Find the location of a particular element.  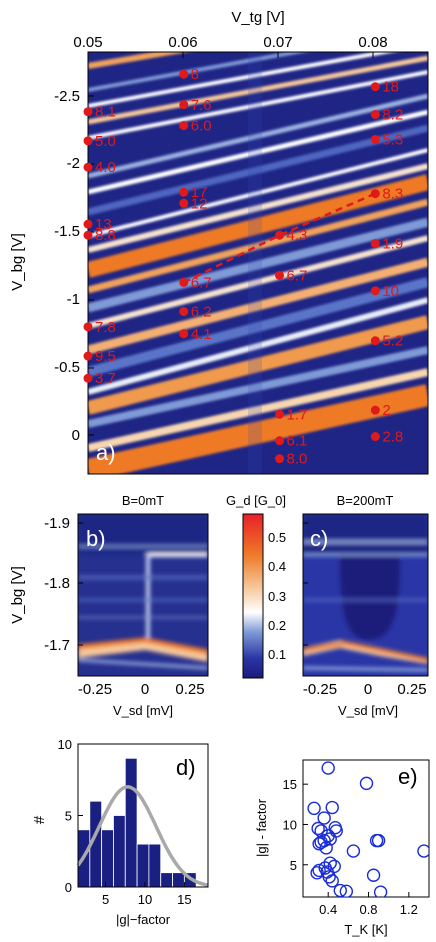

annotation-label: 3.7 is located at coordinates (105, 378).